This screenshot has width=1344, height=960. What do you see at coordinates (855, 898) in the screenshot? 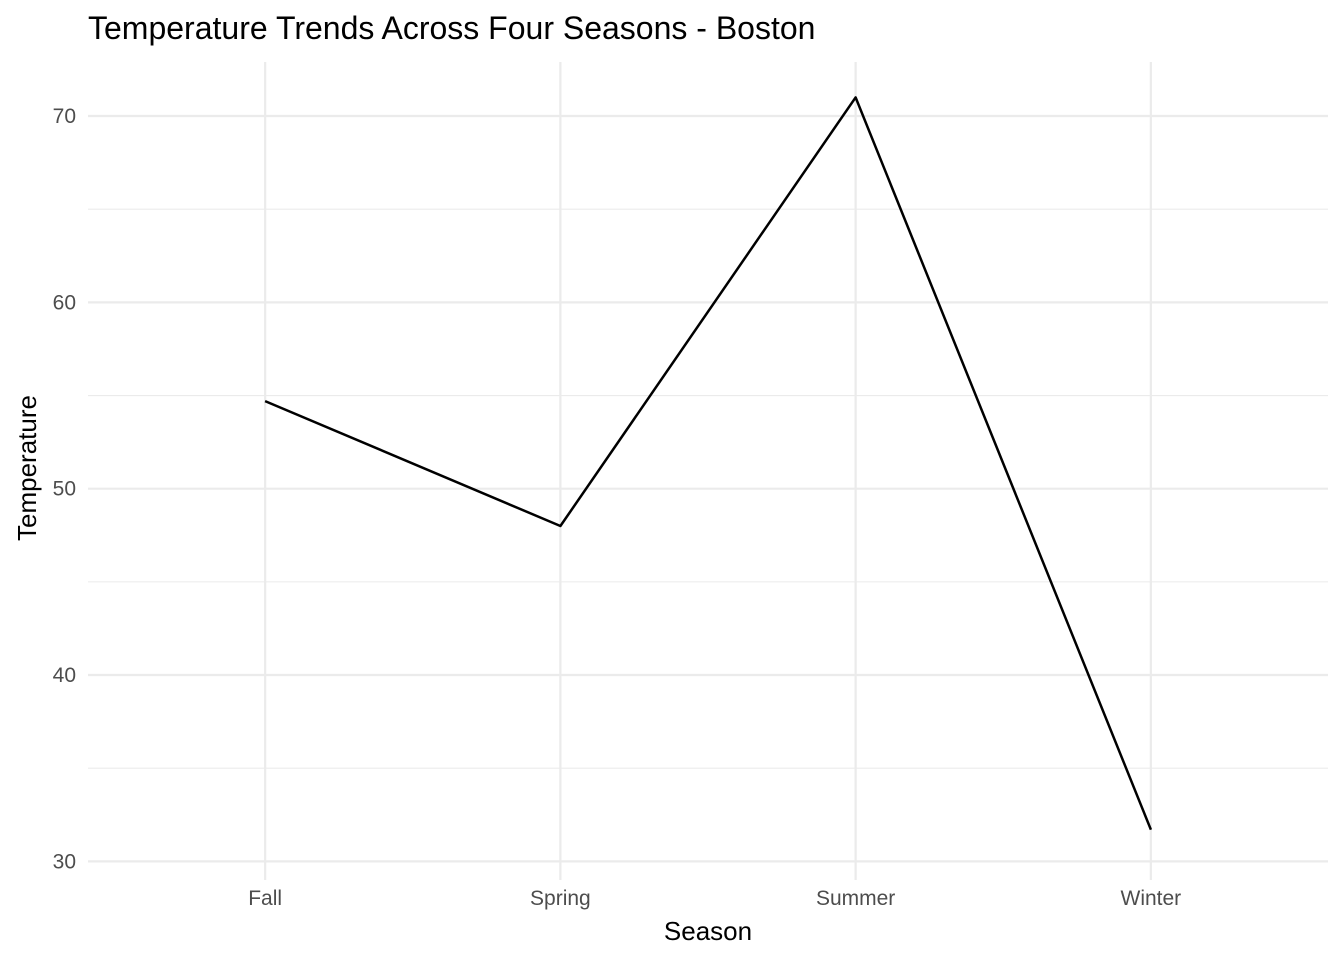
I see `x-tick-label: Summer` at bounding box center [855, 898].